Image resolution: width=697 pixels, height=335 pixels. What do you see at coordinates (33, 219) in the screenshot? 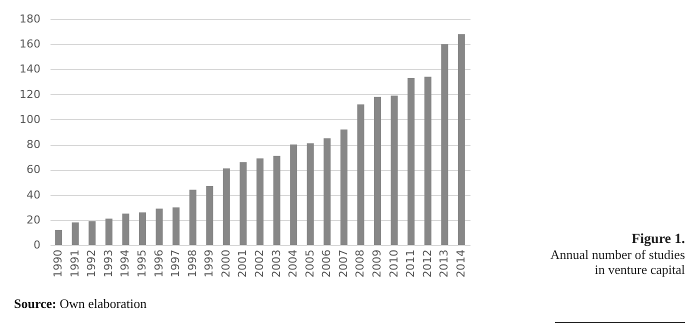
I see `y-tick-label: 20` at bounding box center [33, 219].